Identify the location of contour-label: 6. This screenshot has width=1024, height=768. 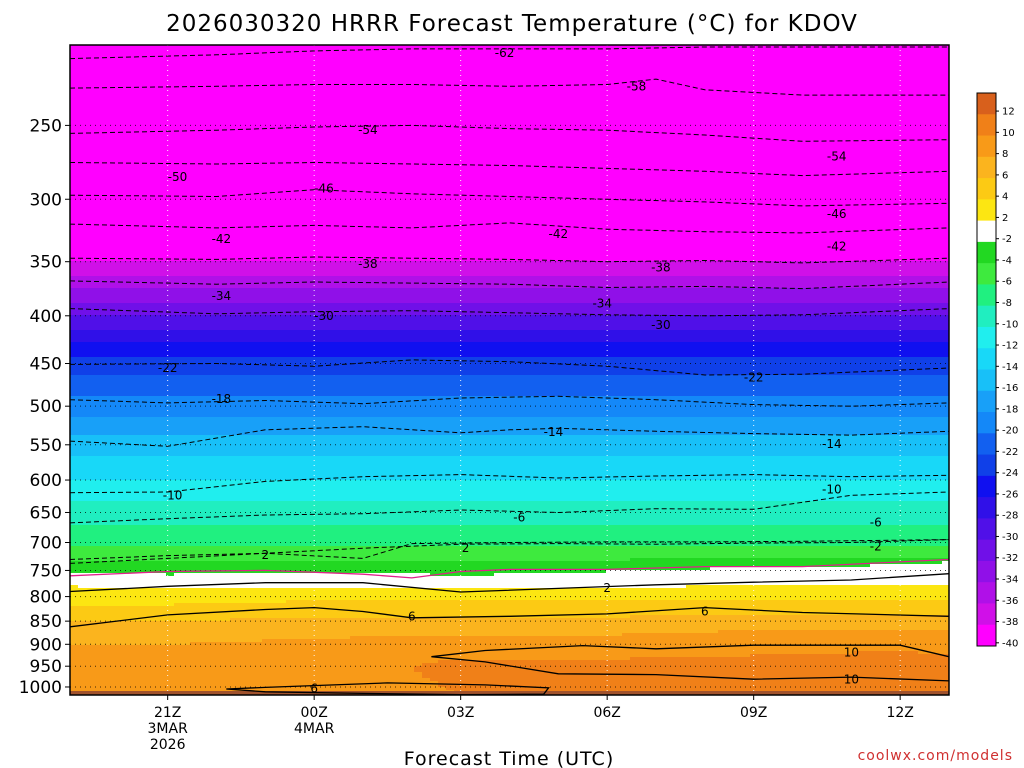
(705, 611).